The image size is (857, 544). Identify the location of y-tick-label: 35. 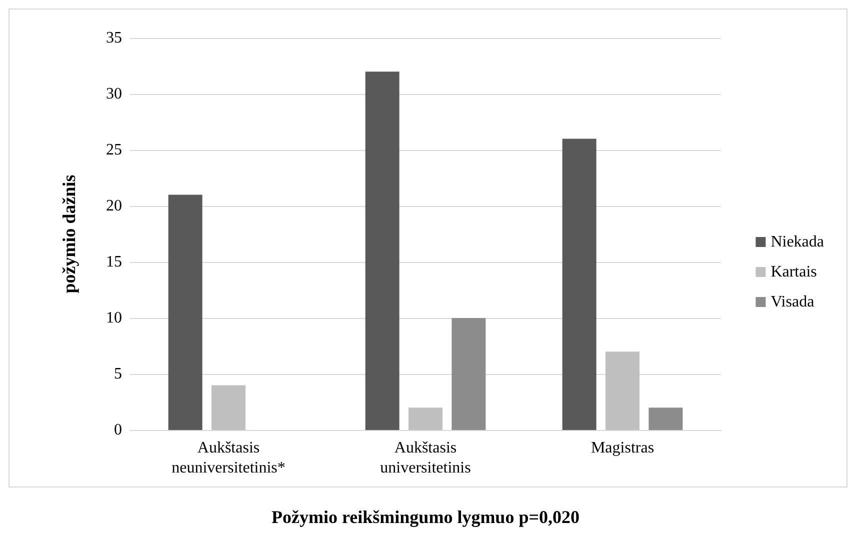
(114, 38).